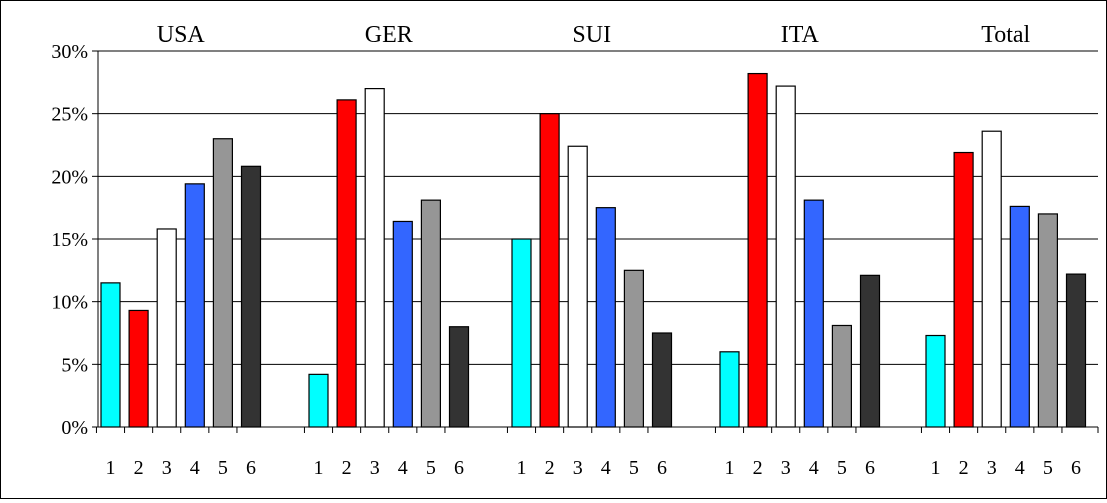  What do you see at coordinates (74, 428) in the screenshot?
I see `y-tick-label: 0%` at bounding box center [74, 428].